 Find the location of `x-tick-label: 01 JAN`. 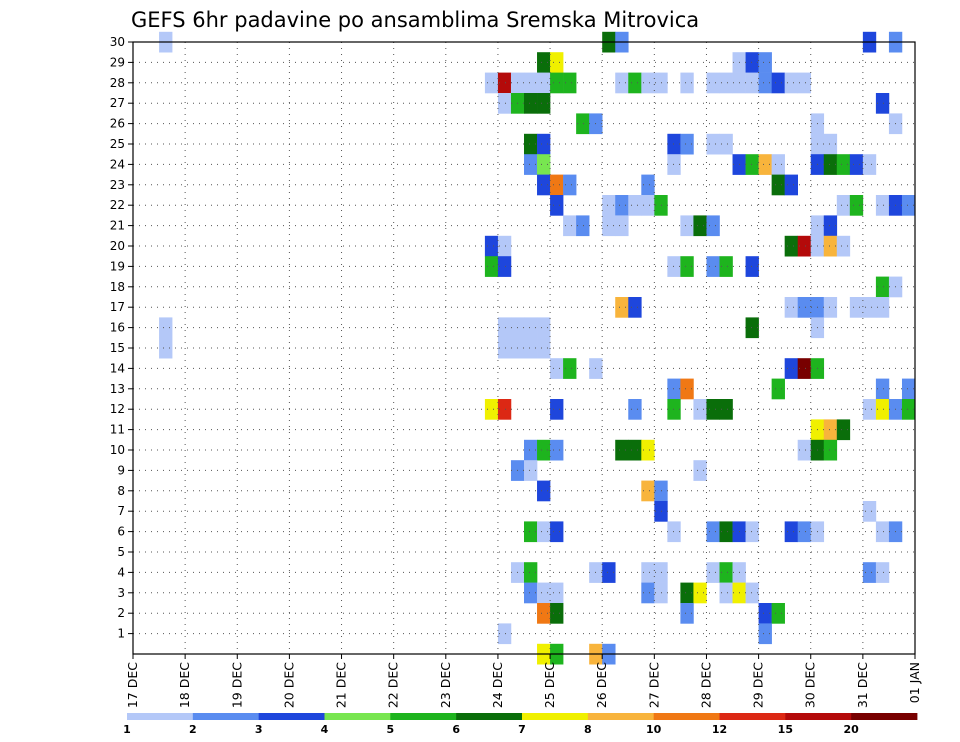

x-tick-label: 01 JAN is located at coordinates (914, 682).